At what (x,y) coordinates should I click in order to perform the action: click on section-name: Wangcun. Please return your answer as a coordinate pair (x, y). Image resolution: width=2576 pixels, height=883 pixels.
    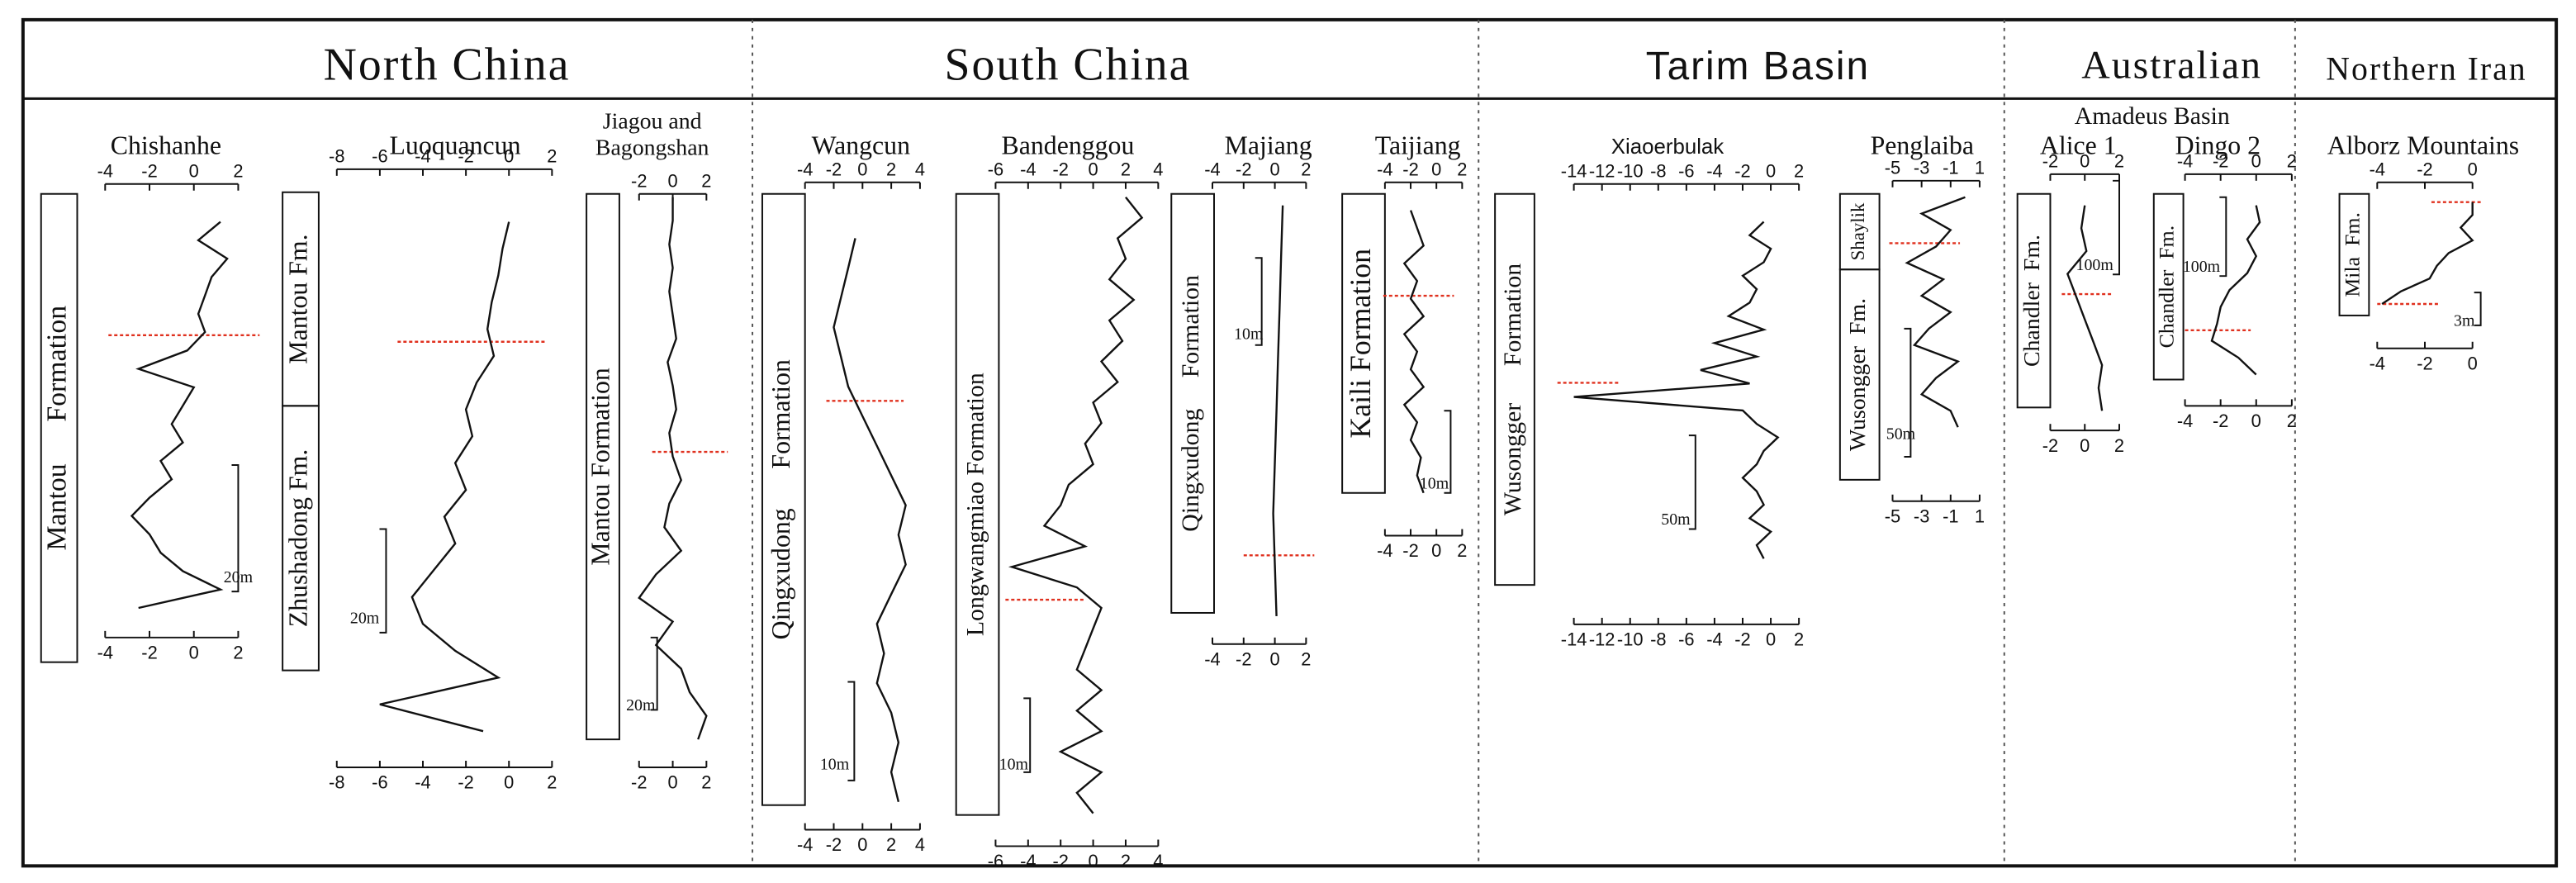
    Looking at the image, I should click on (861, 145).